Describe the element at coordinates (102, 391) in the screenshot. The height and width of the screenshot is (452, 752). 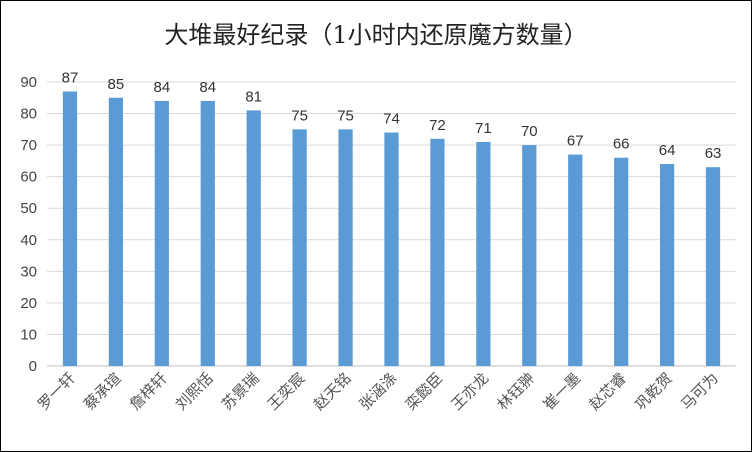
I see `x-category-label: 蔡承瑄` at that location.